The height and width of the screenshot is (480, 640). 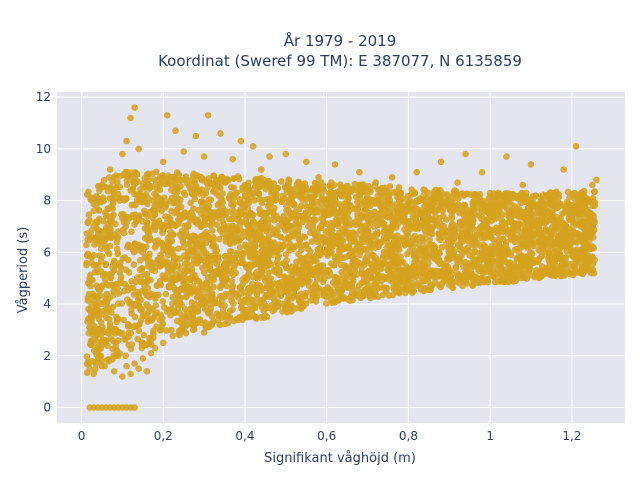 I want to click on x-tick-label: 1,2, so click(x=571, y=436).